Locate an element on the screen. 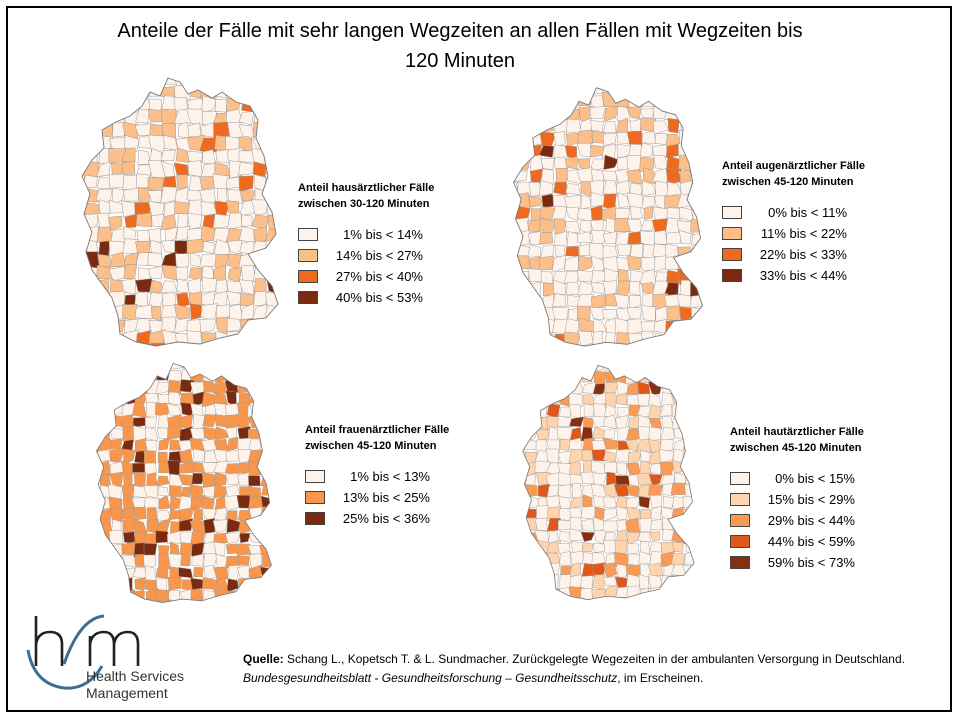 The image size is (960, 720). legend-item: 0% bis < 11% is located at coordinates (793, 212).